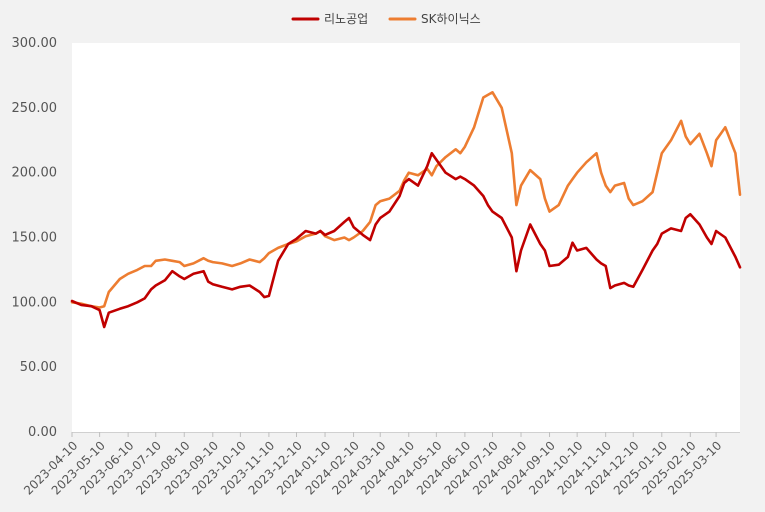 The image size is (765, 512). I want to click on y-axis: 300.00 250.00 200.00 150.00 100.00 50.00 0.00, so click(35, 238).